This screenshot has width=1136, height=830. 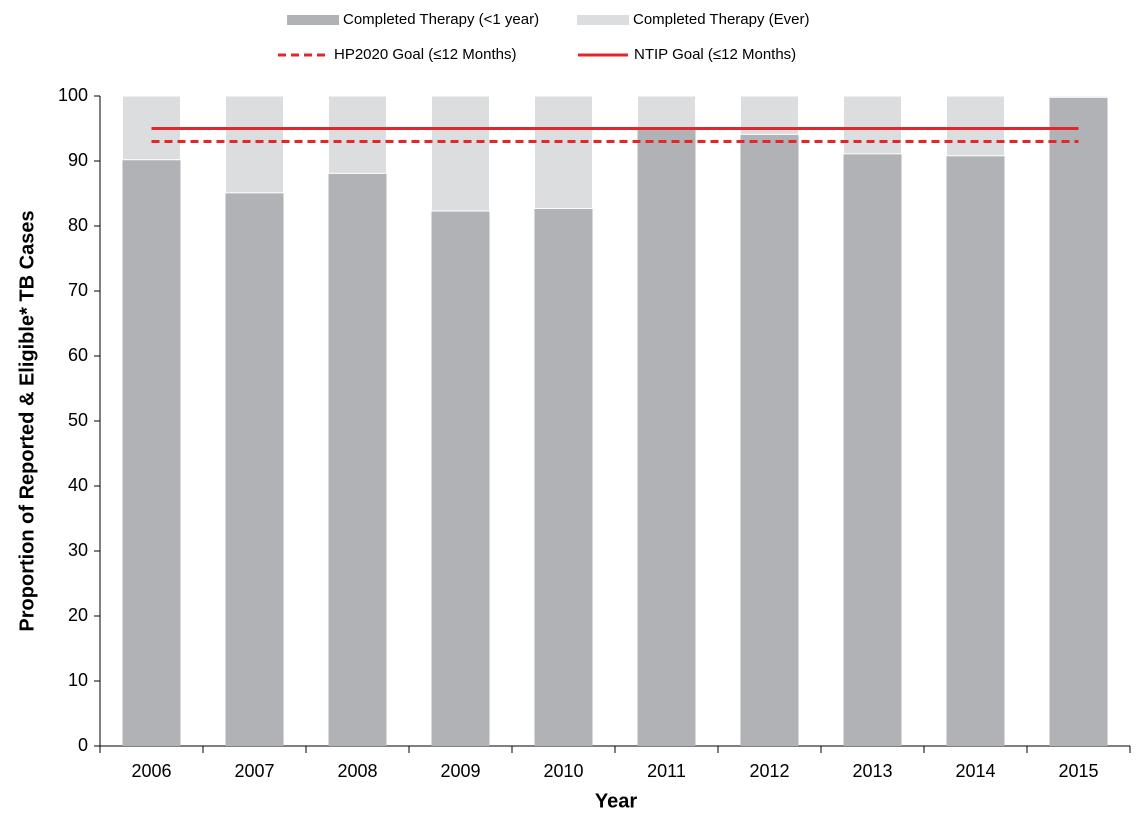 I want to click on x-tick-label: 2006, so click(x=151, y=771).